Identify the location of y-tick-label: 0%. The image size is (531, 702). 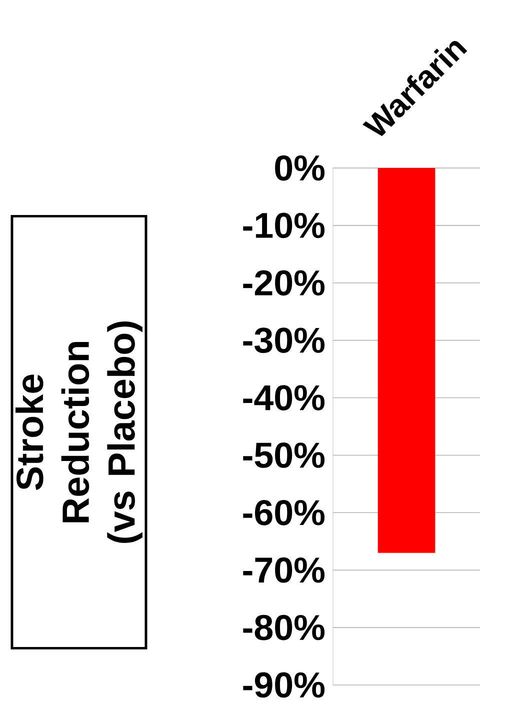
(300, 168).